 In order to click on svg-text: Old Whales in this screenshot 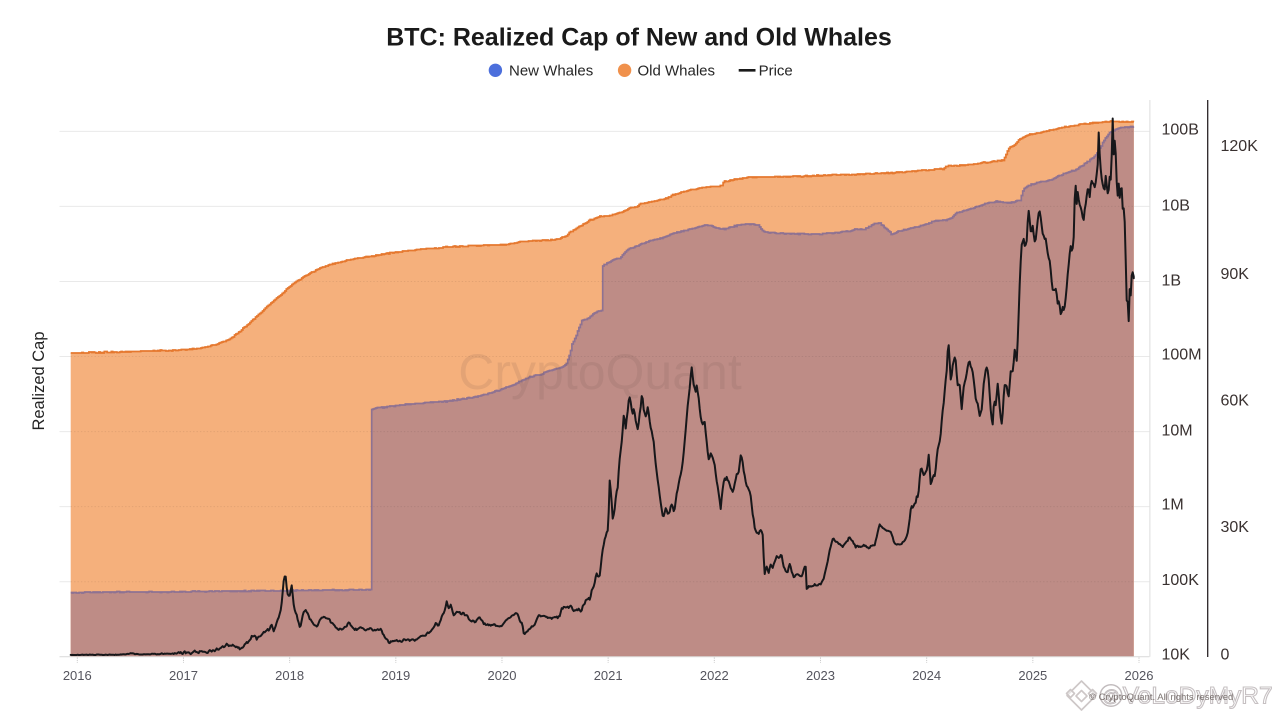, I will do `click(677, 71)`.